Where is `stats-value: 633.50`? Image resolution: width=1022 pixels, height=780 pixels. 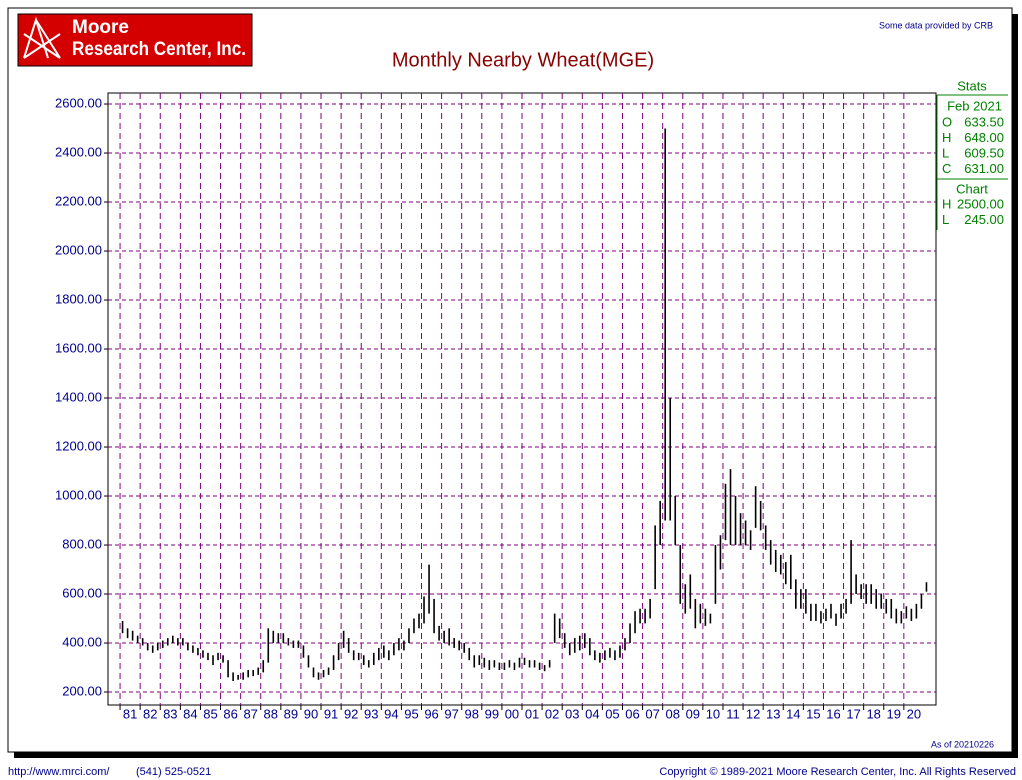
stats-value: 633.50 is located at coordinates (984, 121).